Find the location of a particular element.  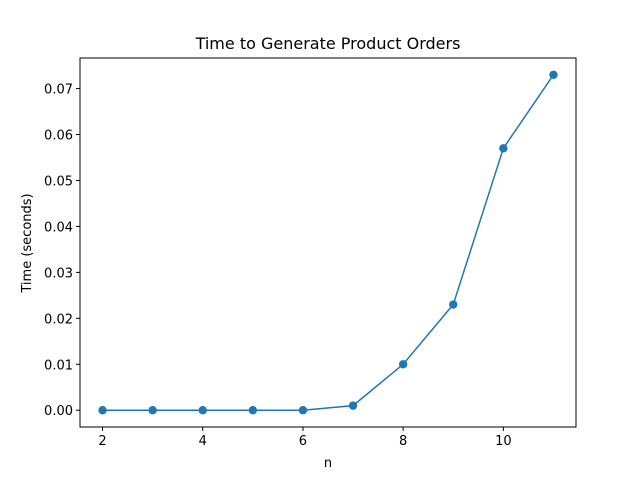

x-tick-label: 6 is located at coordinates (303, 441).